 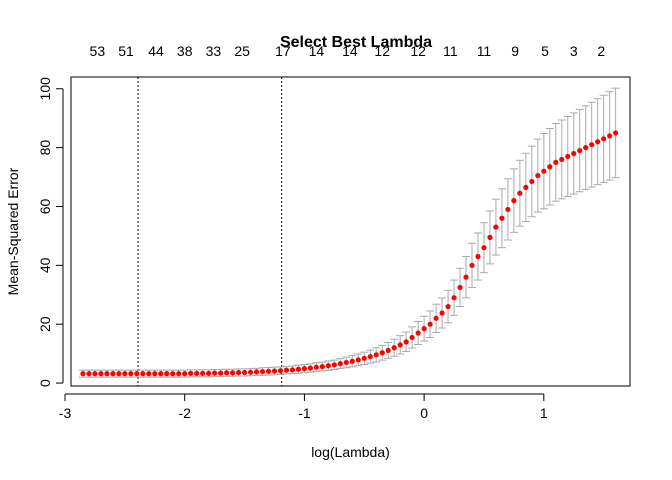 I want to click on y-tick-label: 80, so click(x=45, y=148).